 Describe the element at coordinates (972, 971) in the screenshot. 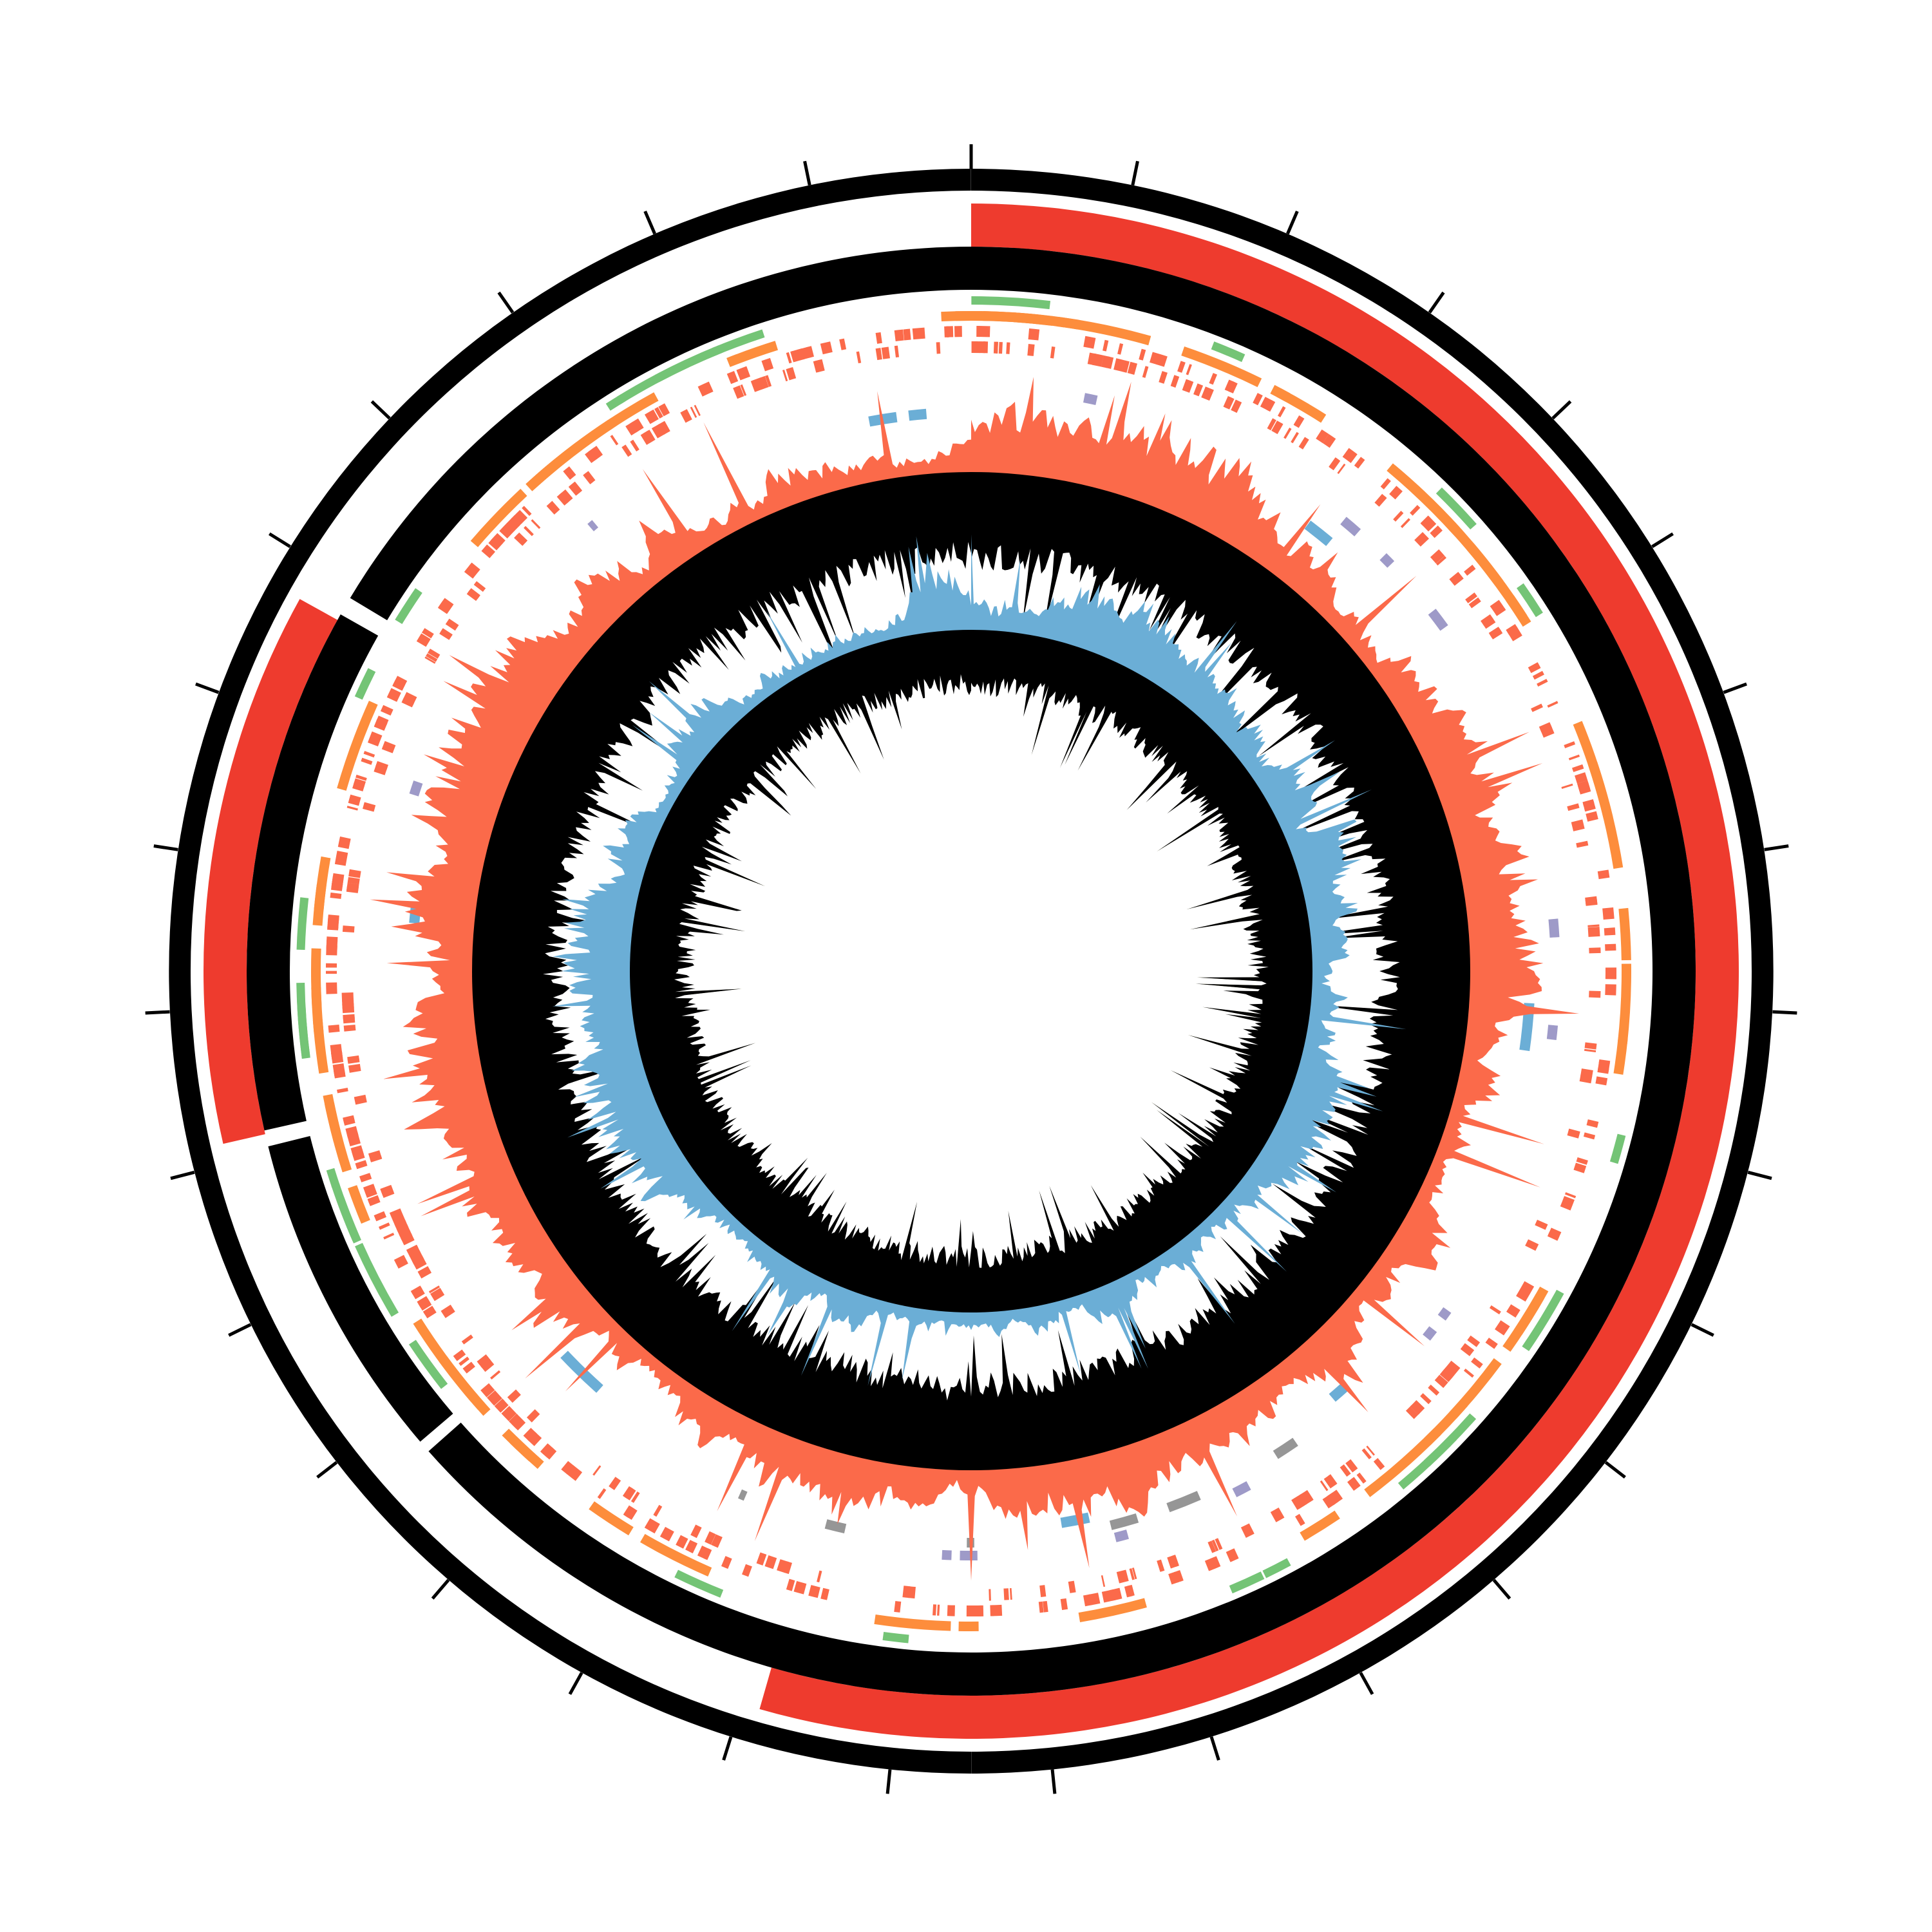

I see `inner-white-area` at that location.